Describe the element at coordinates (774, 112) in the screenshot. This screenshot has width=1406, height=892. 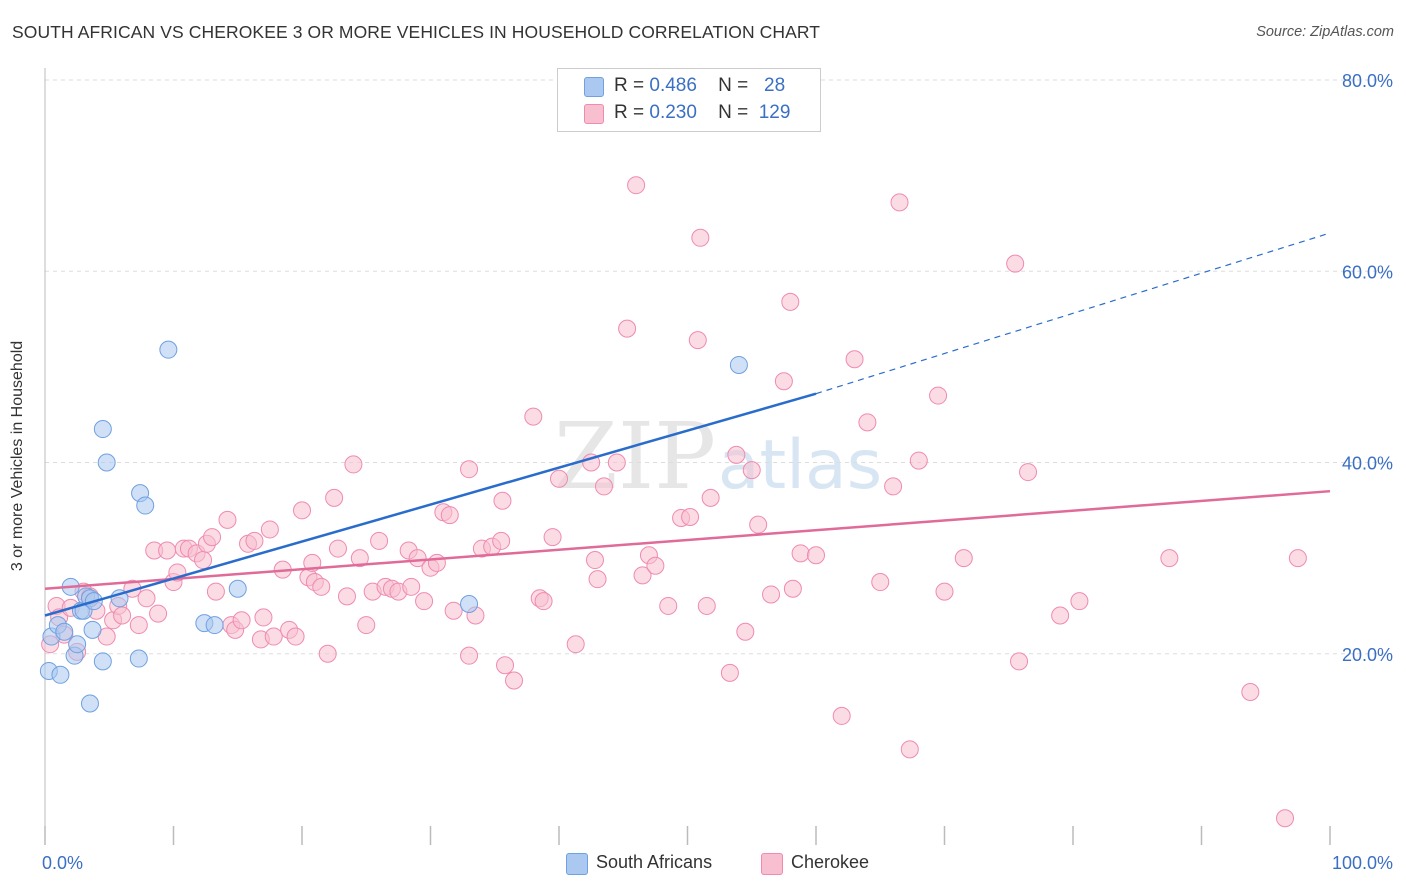
I see `stats-n-value: 129` at that location.